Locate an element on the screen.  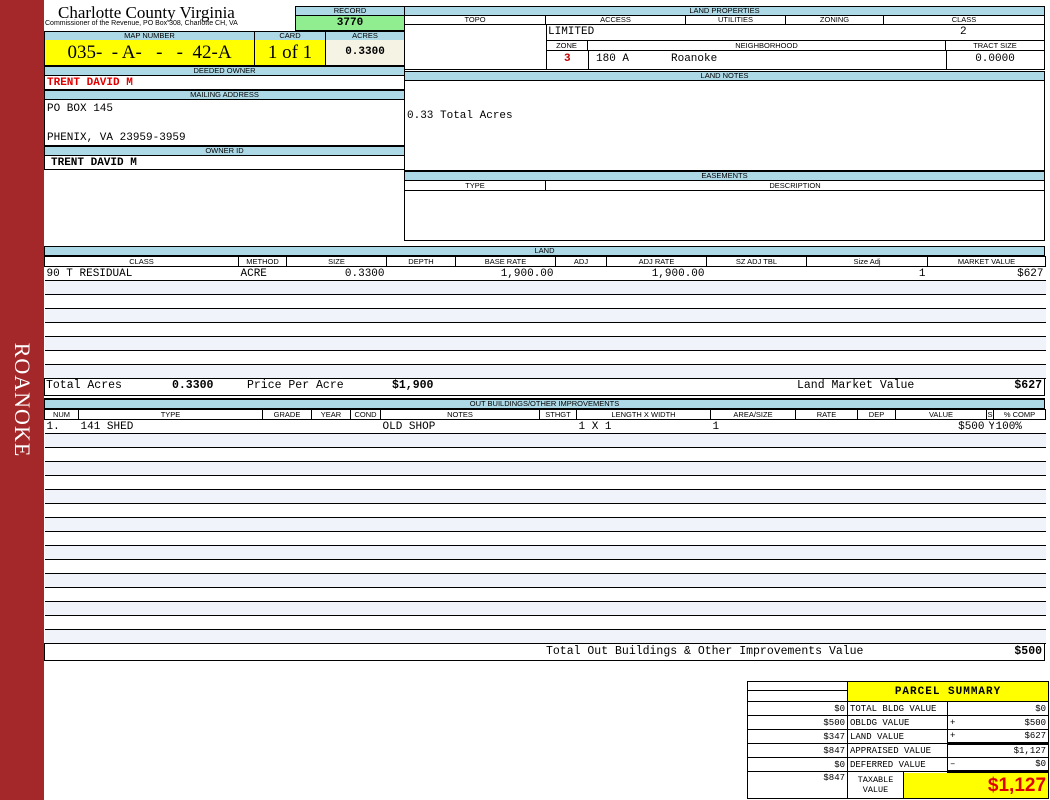
summary-left-value: $347 is located at coordinates (797, 736).